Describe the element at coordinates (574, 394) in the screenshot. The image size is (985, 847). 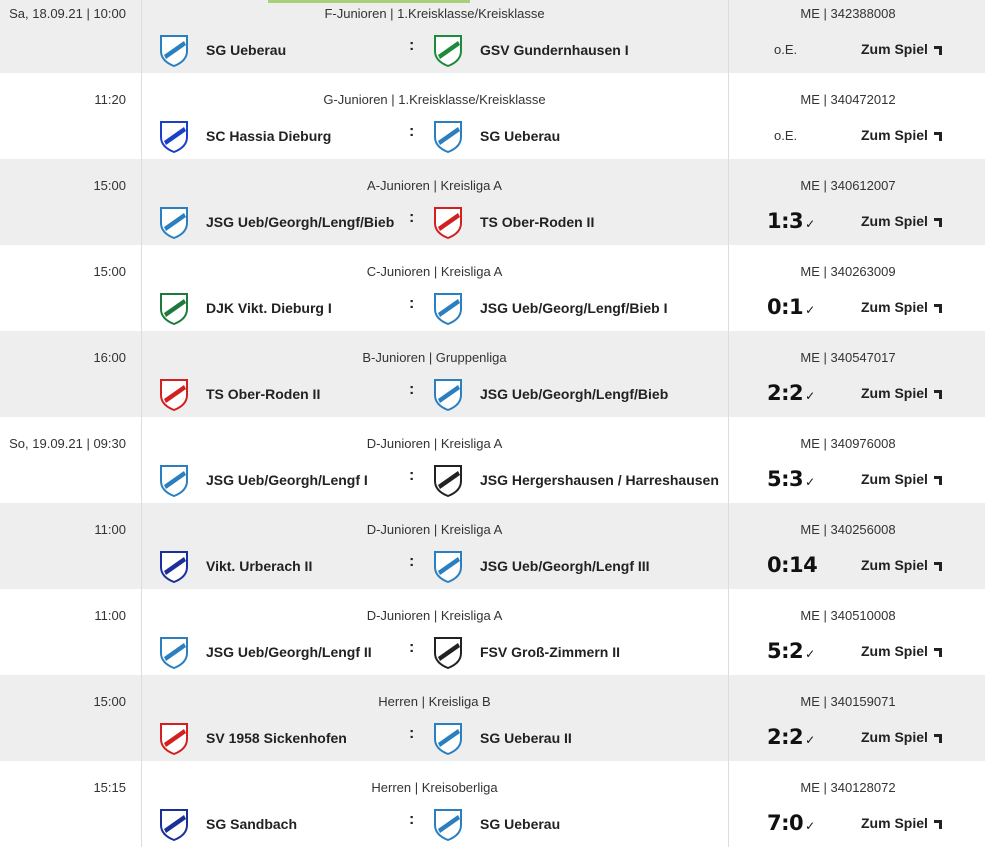
I see `away-team: JSG Ueb/Georgh/Lengf/Bieb` at that location.